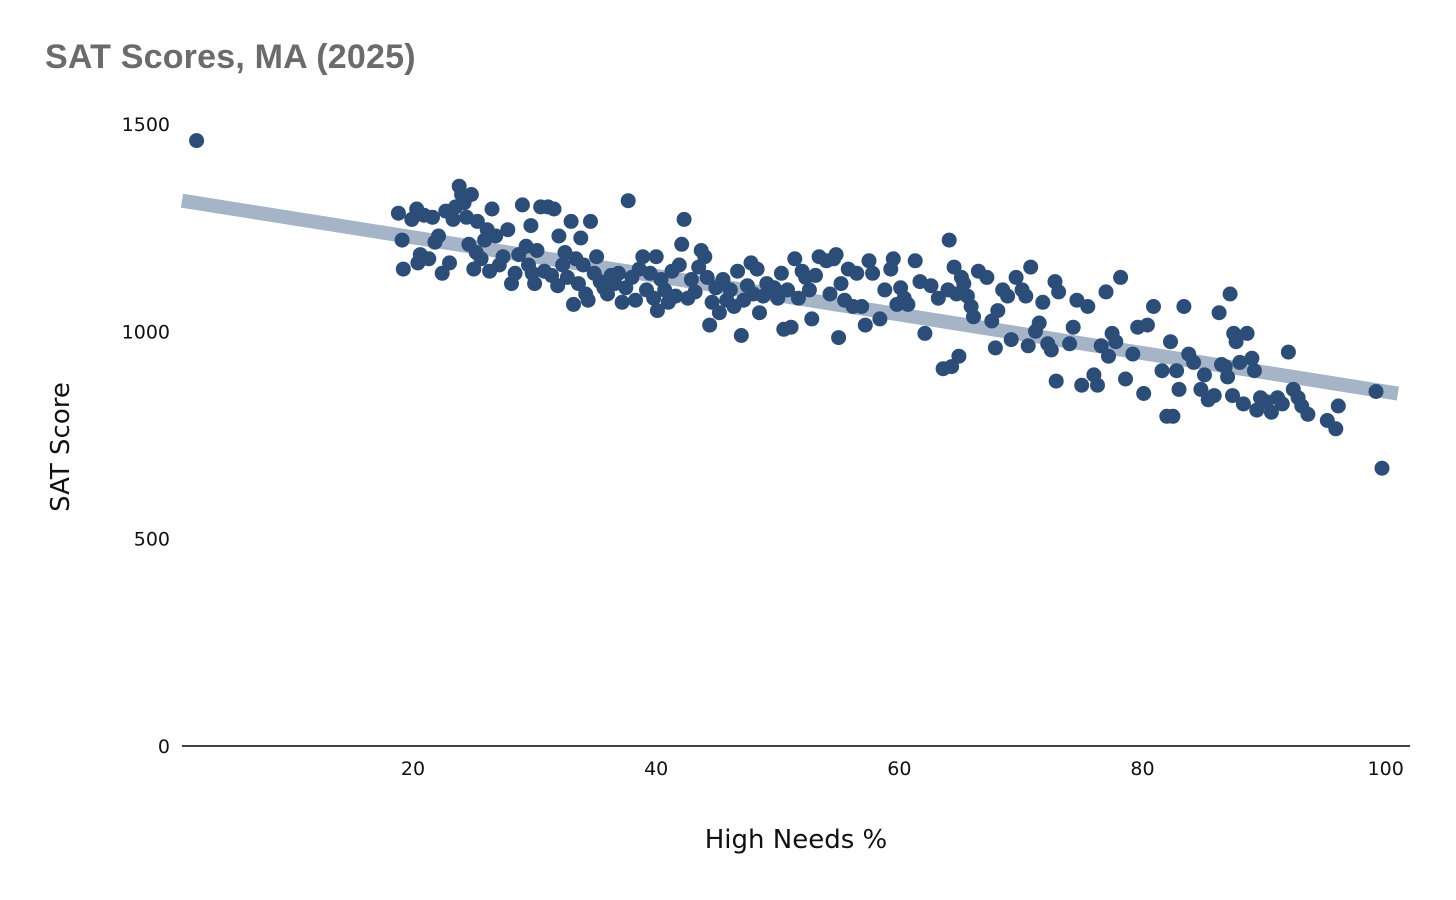 The image size is (1456, 900). Describe the element at coordinates (146, 436) in the screenshot. I see `y-axis-ticks: 0 500 1000 1500` at that location.